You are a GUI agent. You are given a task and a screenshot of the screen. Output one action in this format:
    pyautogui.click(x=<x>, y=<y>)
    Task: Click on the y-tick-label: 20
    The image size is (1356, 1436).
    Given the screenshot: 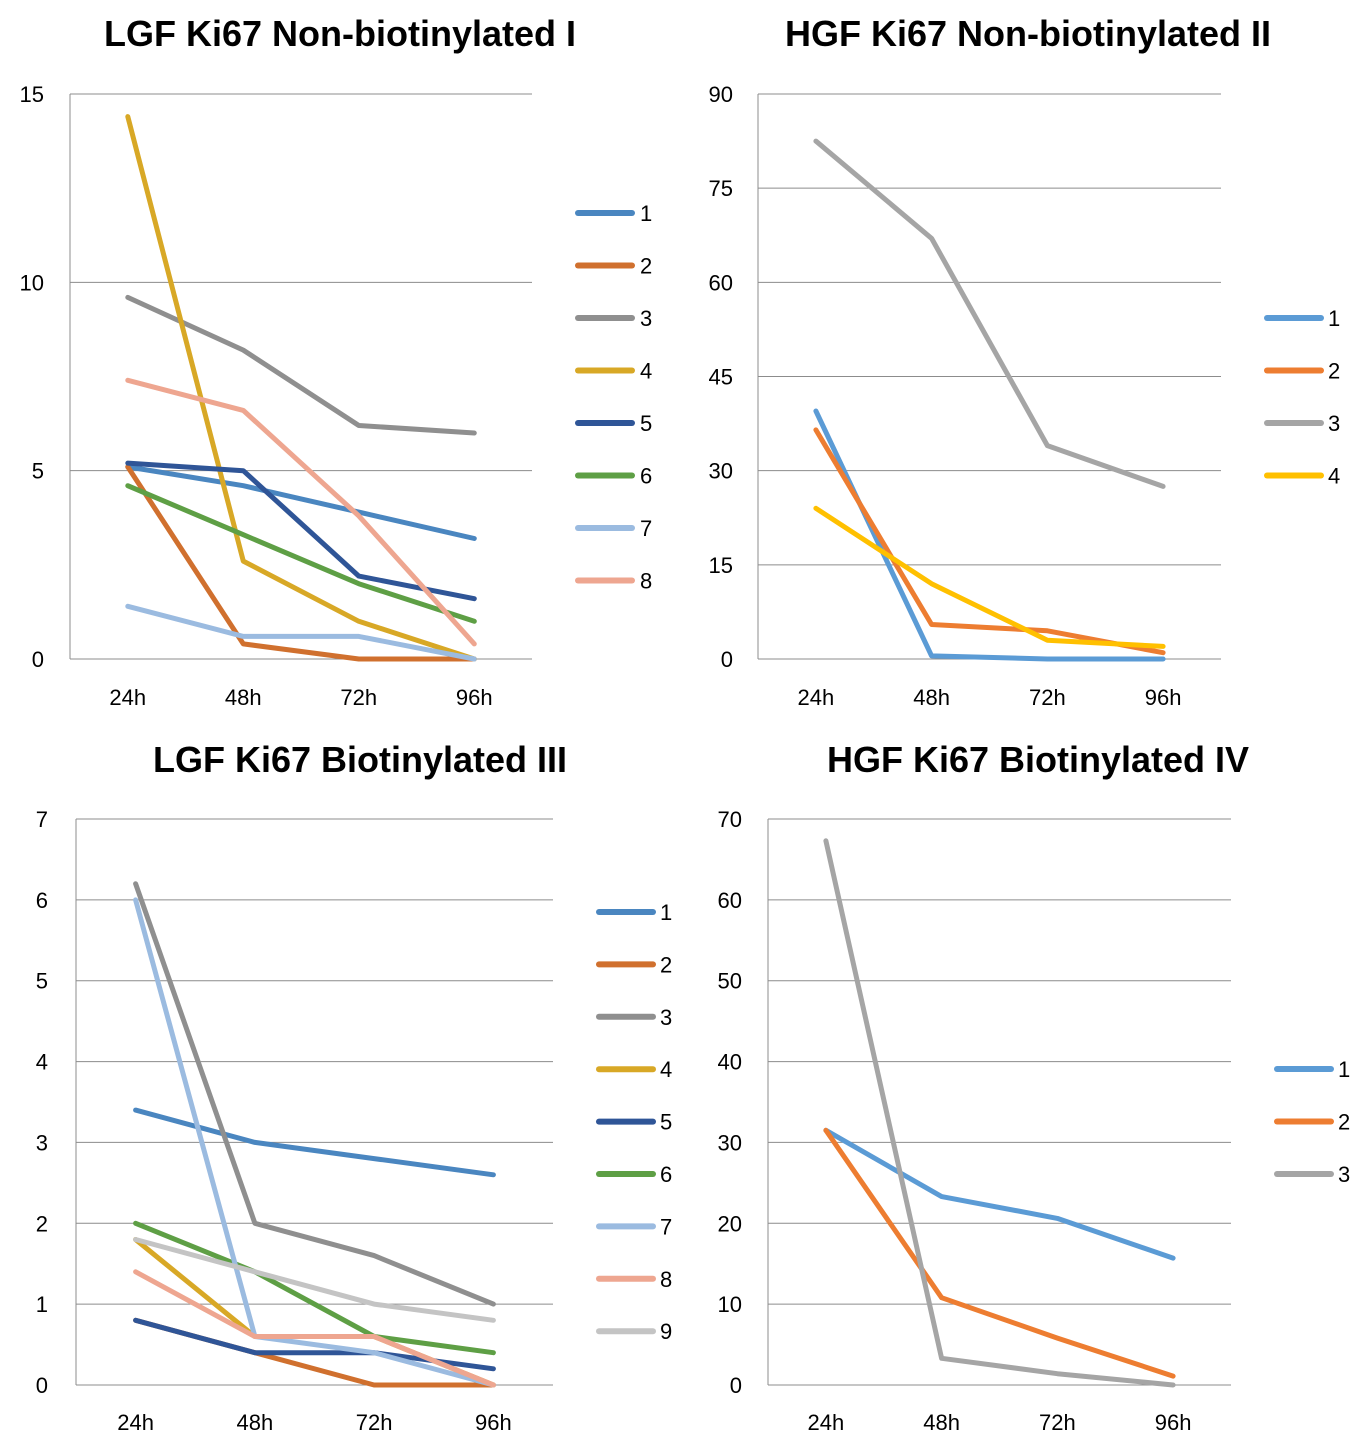 What is the action you would take?
    pyautogui.click(x=730, y=1223)
    